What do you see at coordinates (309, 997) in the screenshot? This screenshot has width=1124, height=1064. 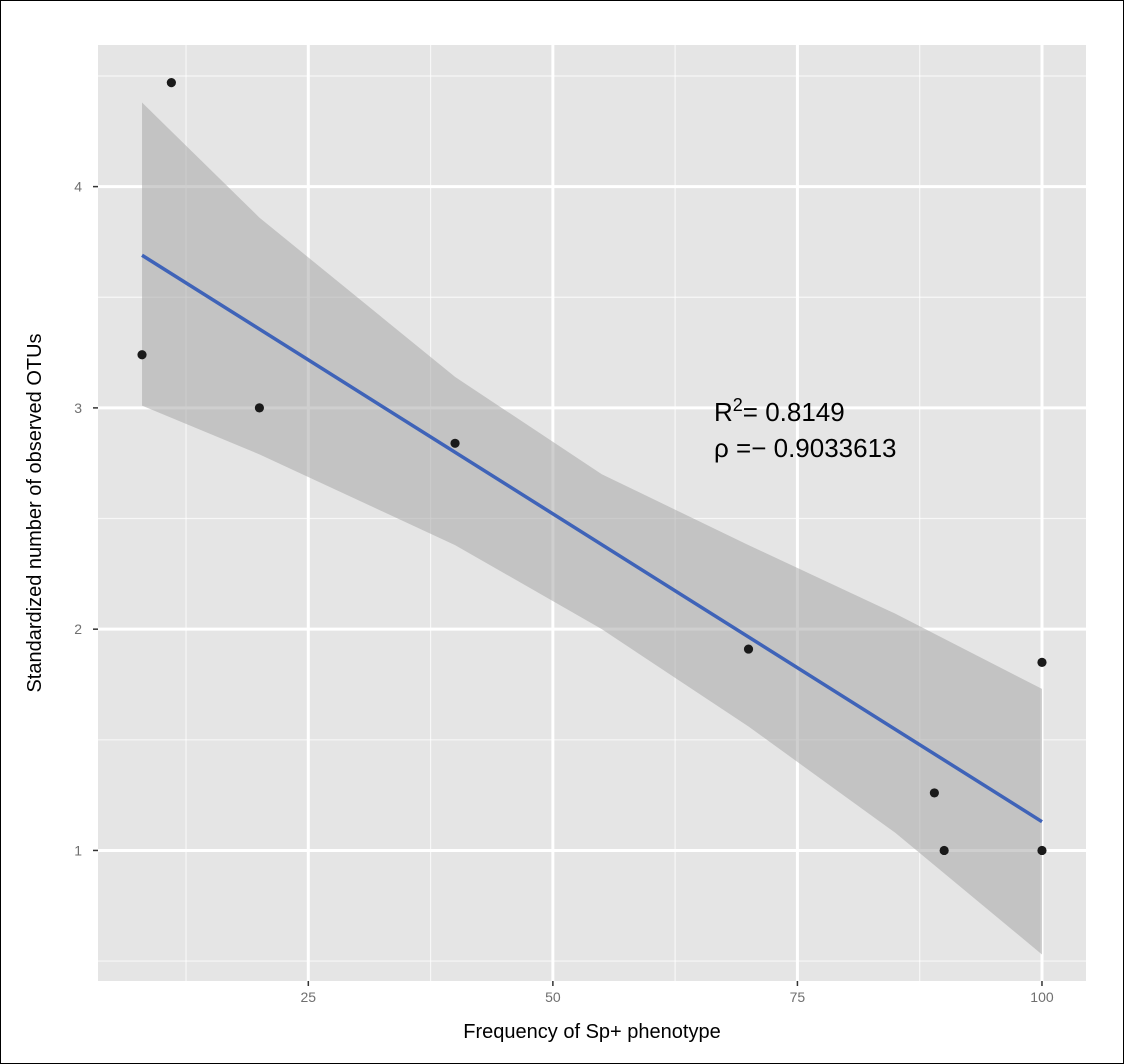 I see `x-tick-label: 25` at bounding box center [309, 997].